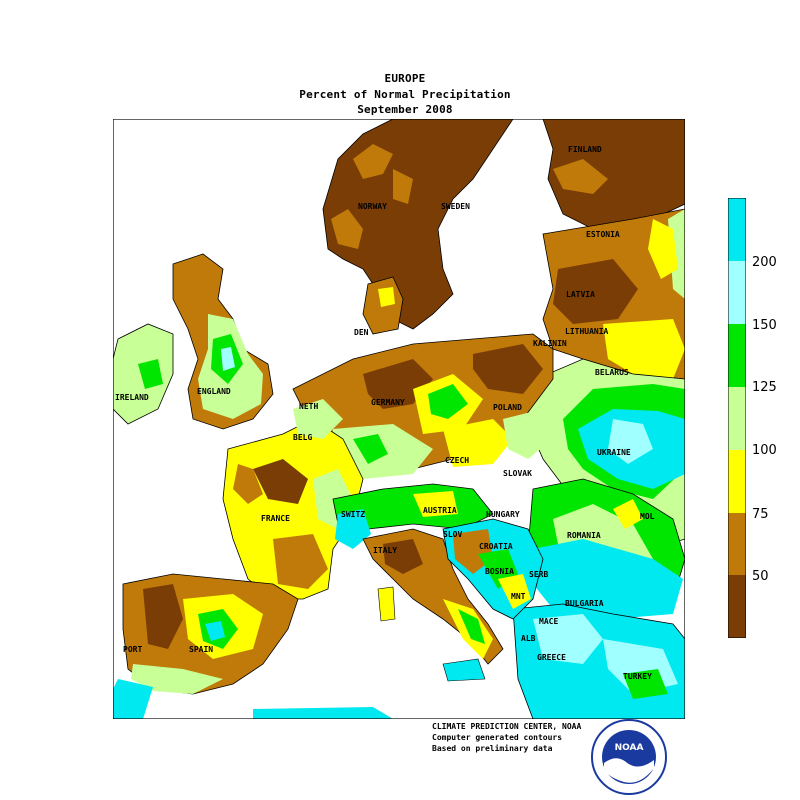  What do you see at coordinates (193, 341) in the screenshot?
I see `british-isles-region` at bounding box center [193, 341].